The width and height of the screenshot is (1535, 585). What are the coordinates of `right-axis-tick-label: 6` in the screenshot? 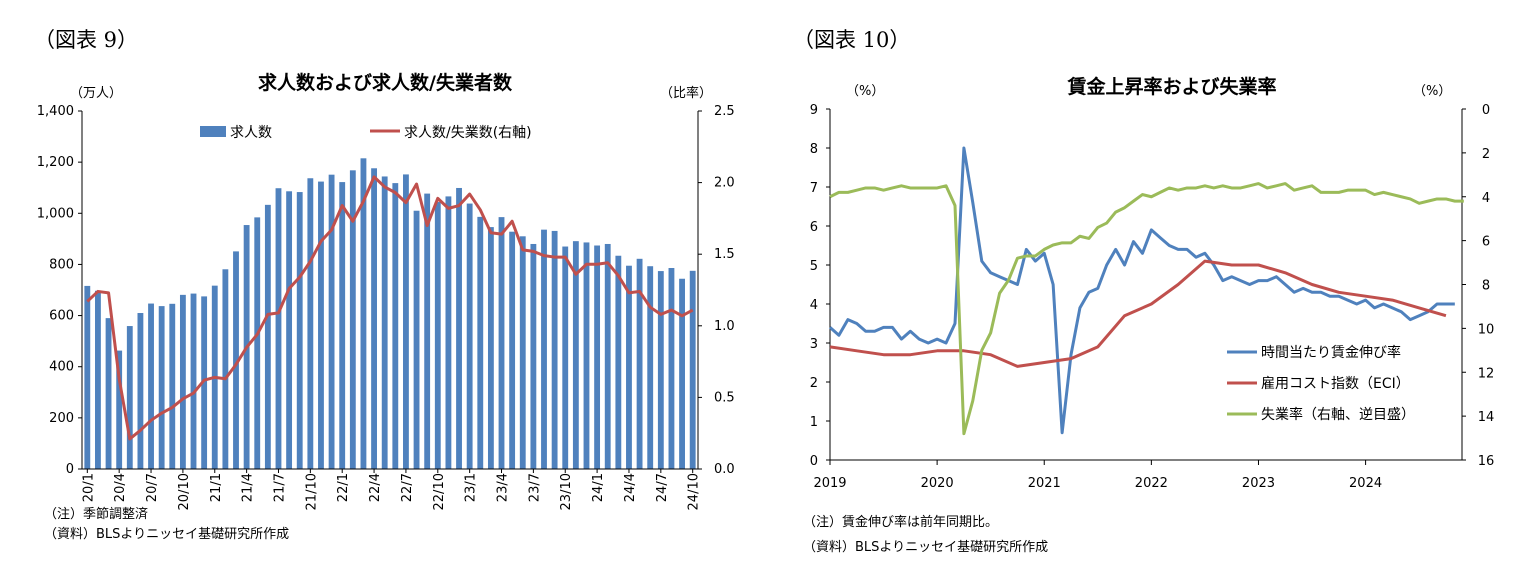 It's located at (1486, 242).